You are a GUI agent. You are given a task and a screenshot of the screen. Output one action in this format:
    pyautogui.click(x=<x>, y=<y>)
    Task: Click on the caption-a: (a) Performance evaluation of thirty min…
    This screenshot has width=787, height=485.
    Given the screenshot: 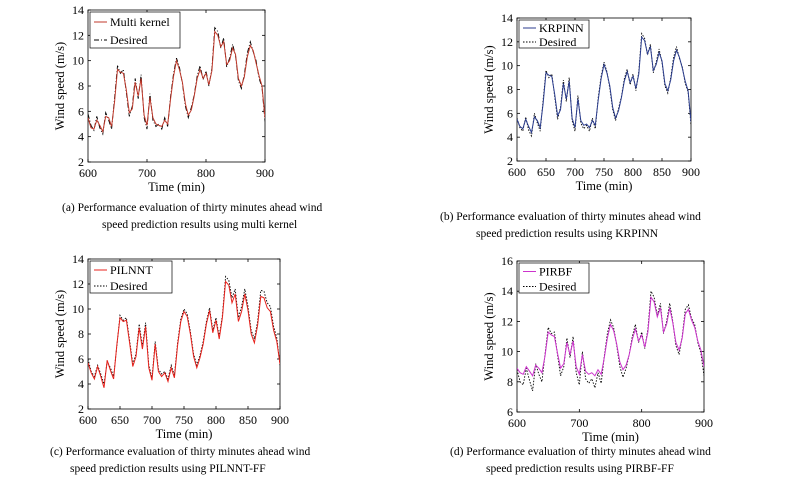 What is the action you would take?
    pyautogui.click(x=192, y=217)
    